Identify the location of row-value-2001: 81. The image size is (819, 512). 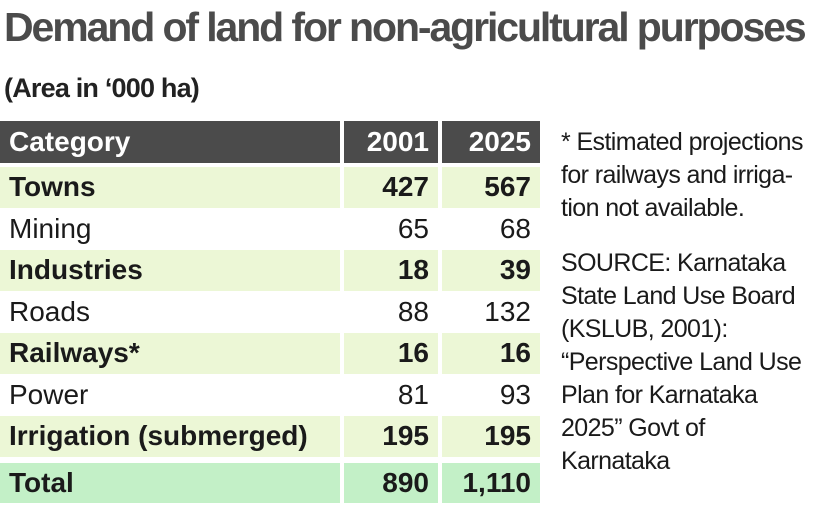
(393, 395).